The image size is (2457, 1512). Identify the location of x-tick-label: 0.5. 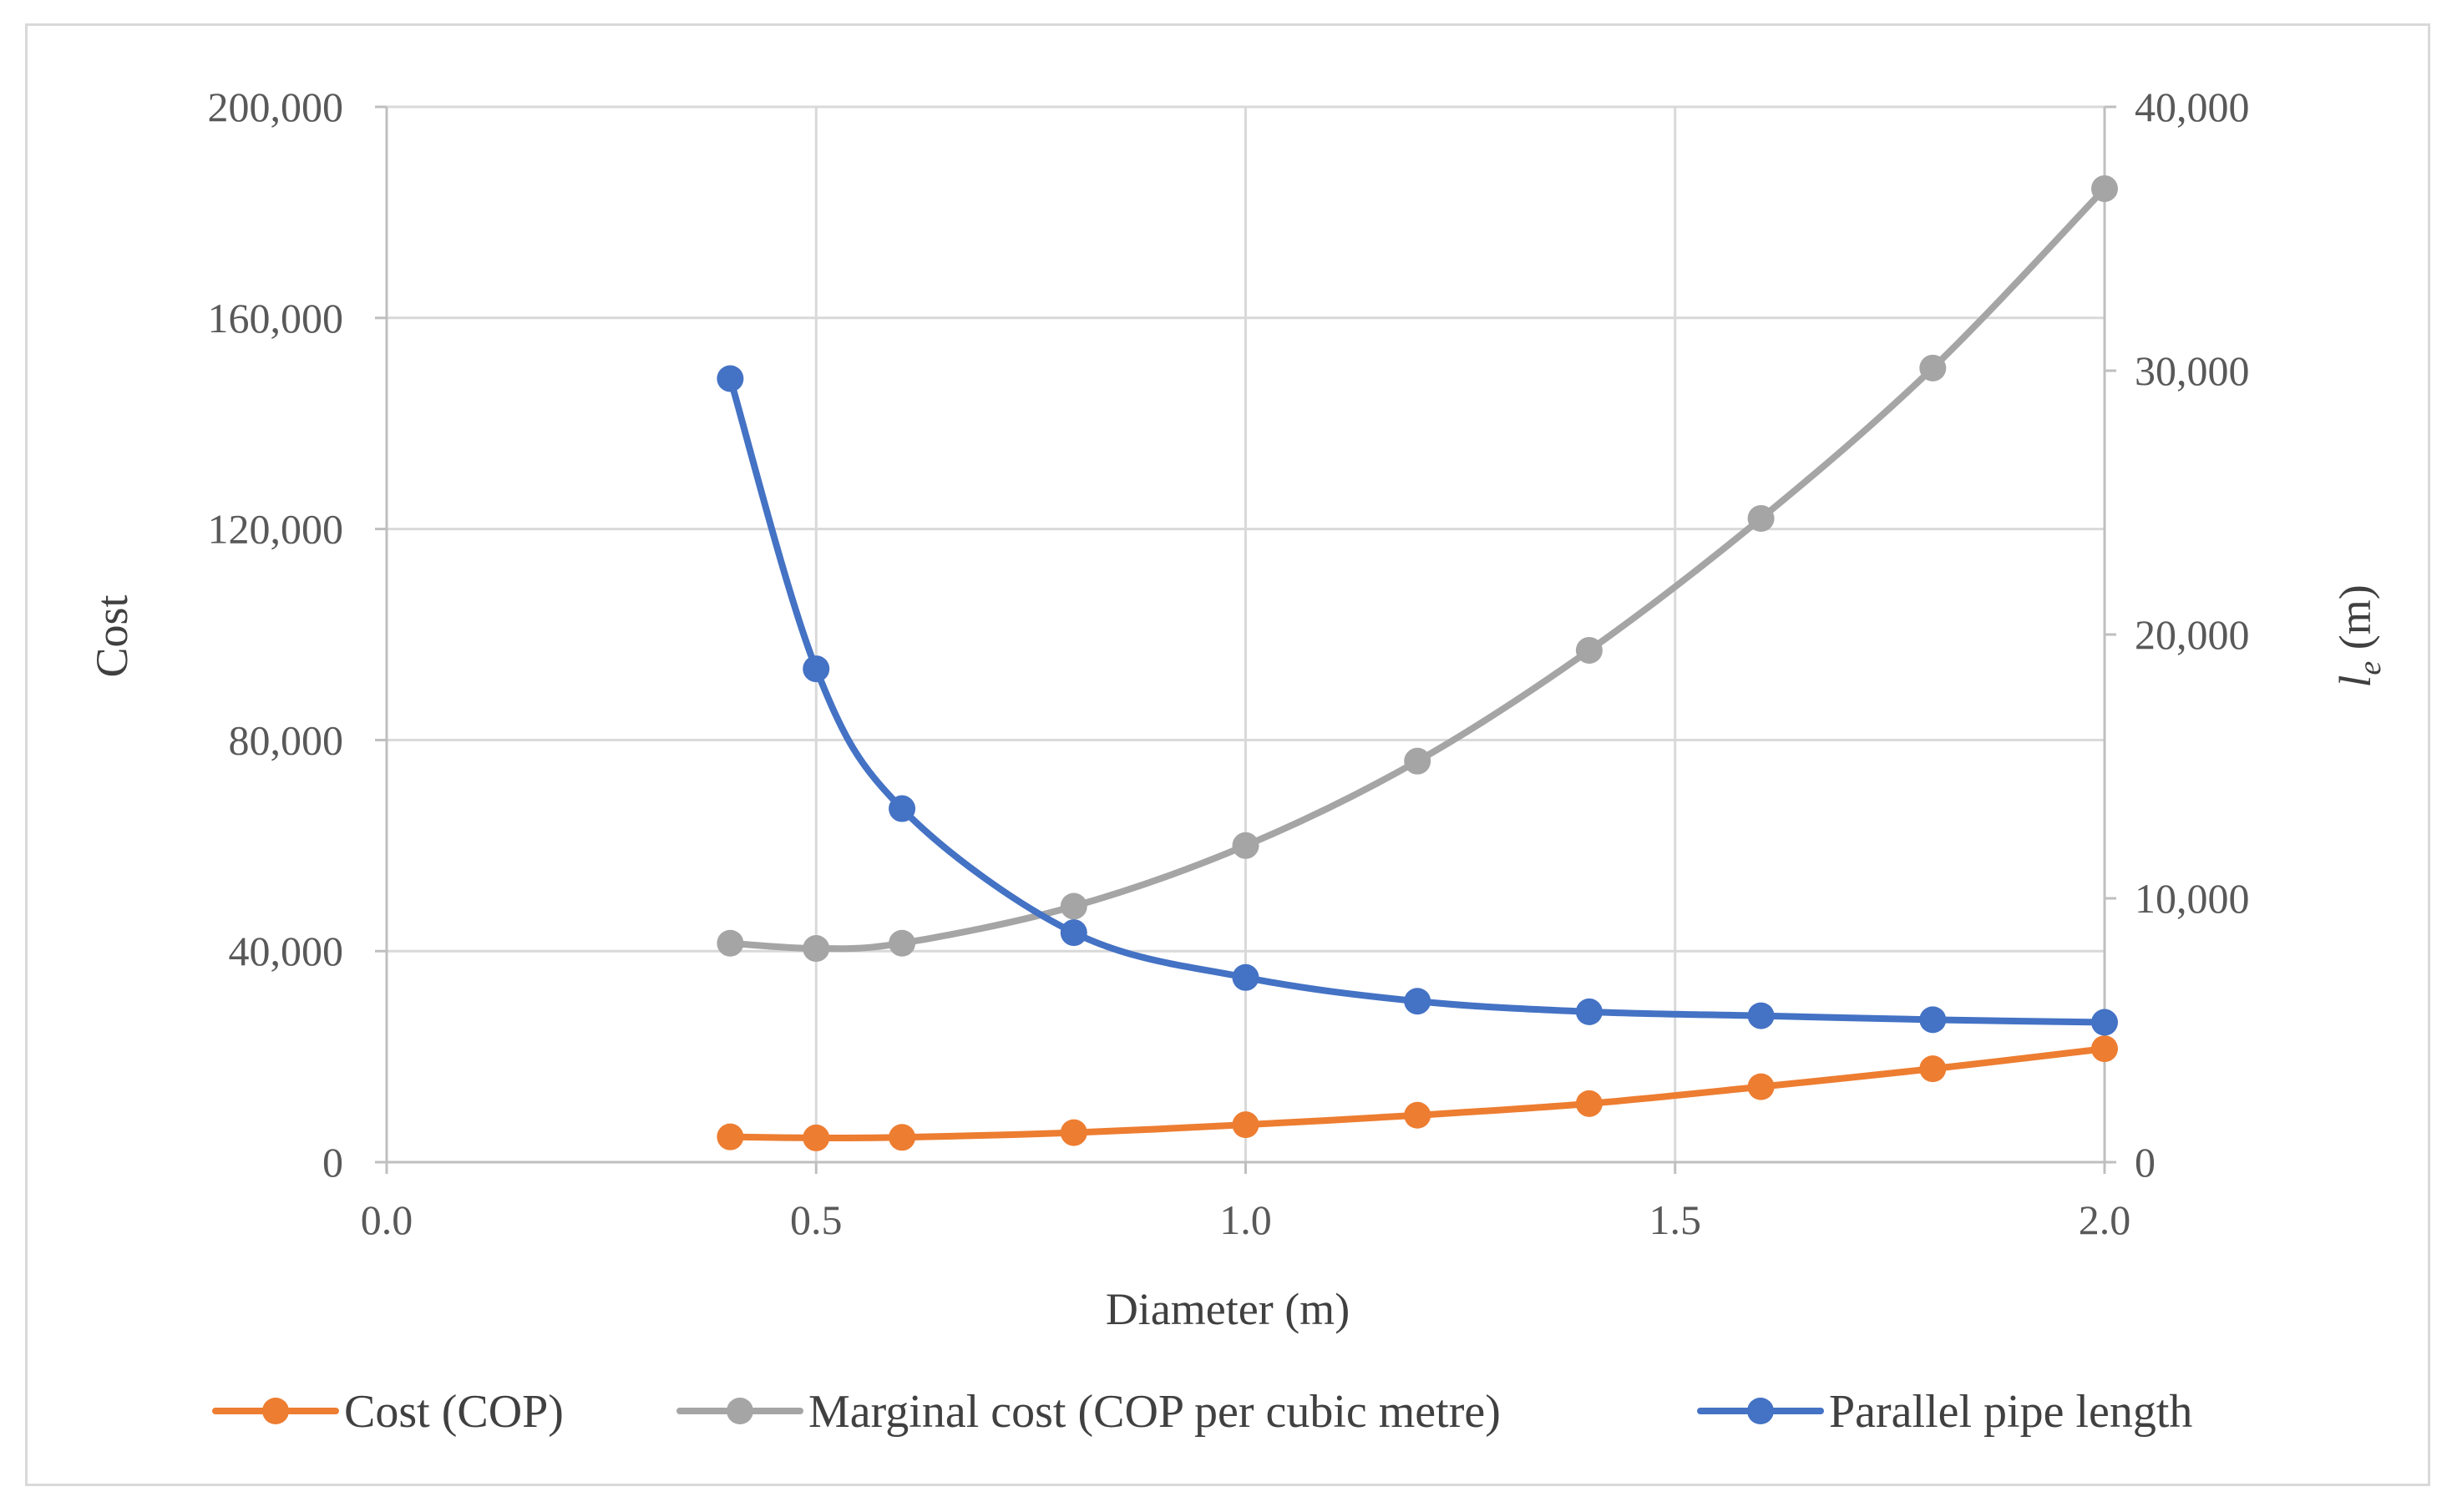
(816, 1219).